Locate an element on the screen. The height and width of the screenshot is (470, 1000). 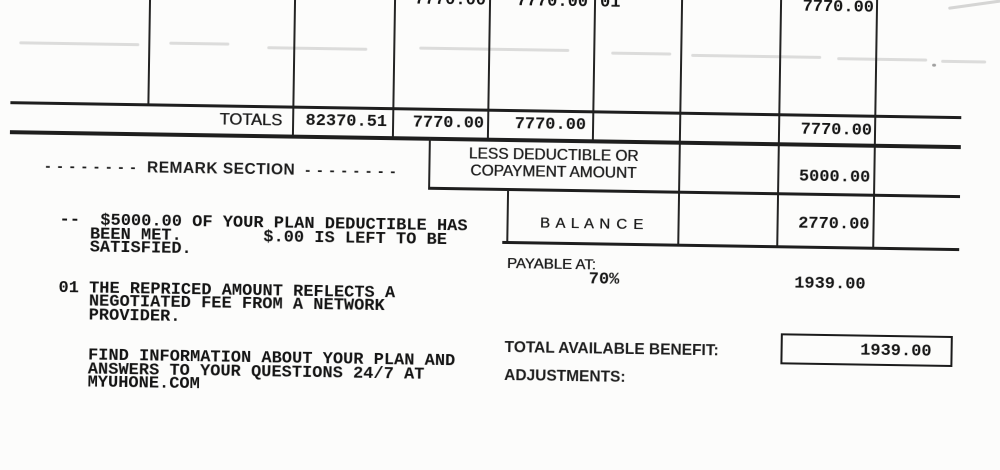
totals-charges-value: 82370.51 is located at coordinates (346, 122).